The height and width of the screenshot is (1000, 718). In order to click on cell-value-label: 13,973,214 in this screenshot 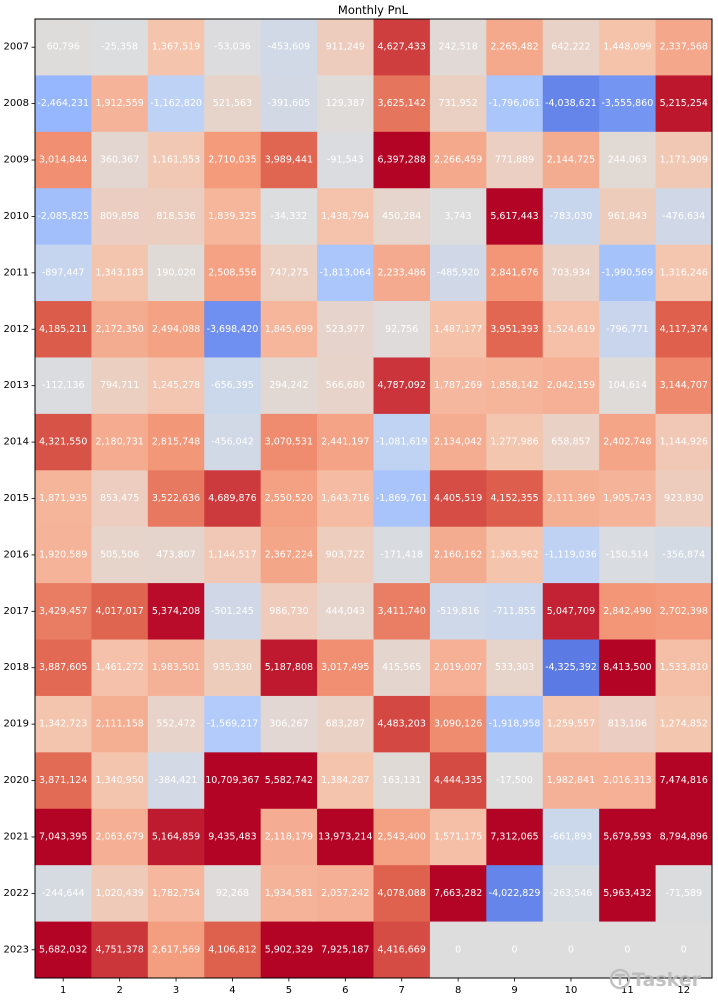, I will do `click(345, 836)`.